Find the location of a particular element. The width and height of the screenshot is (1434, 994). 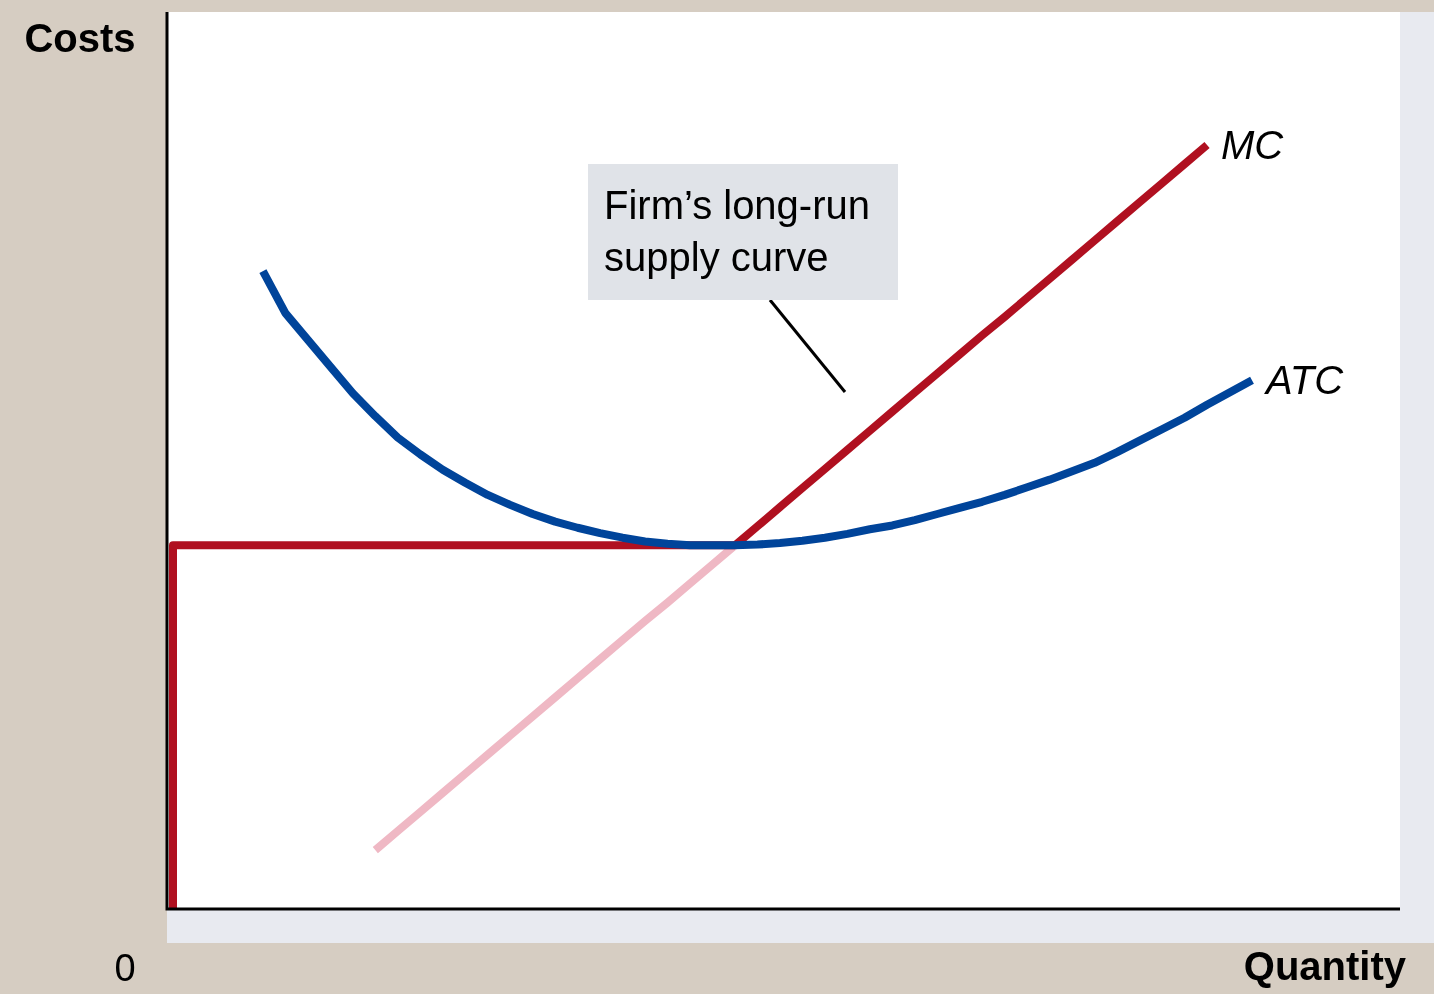

x-axis-title: Quantity is located at coordinates (1325, 966).